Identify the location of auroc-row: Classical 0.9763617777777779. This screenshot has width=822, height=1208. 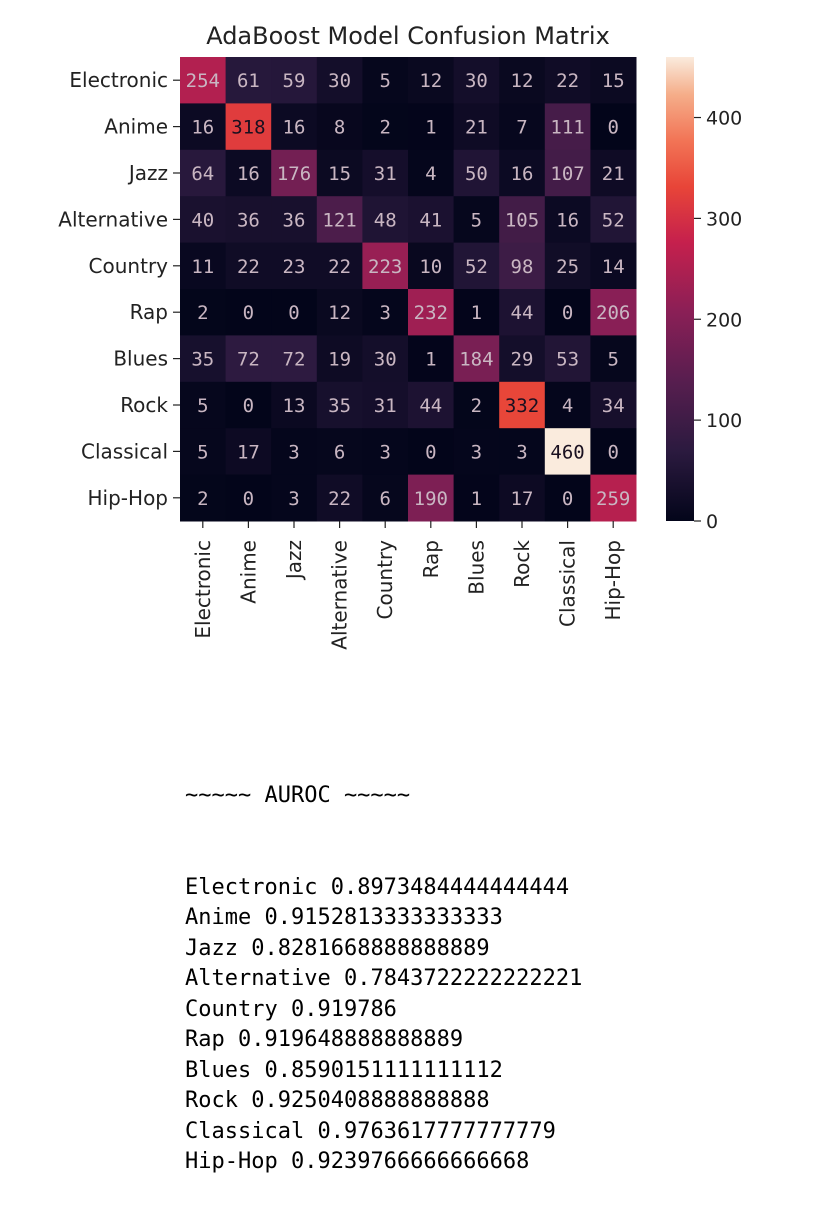
(383, 1132).